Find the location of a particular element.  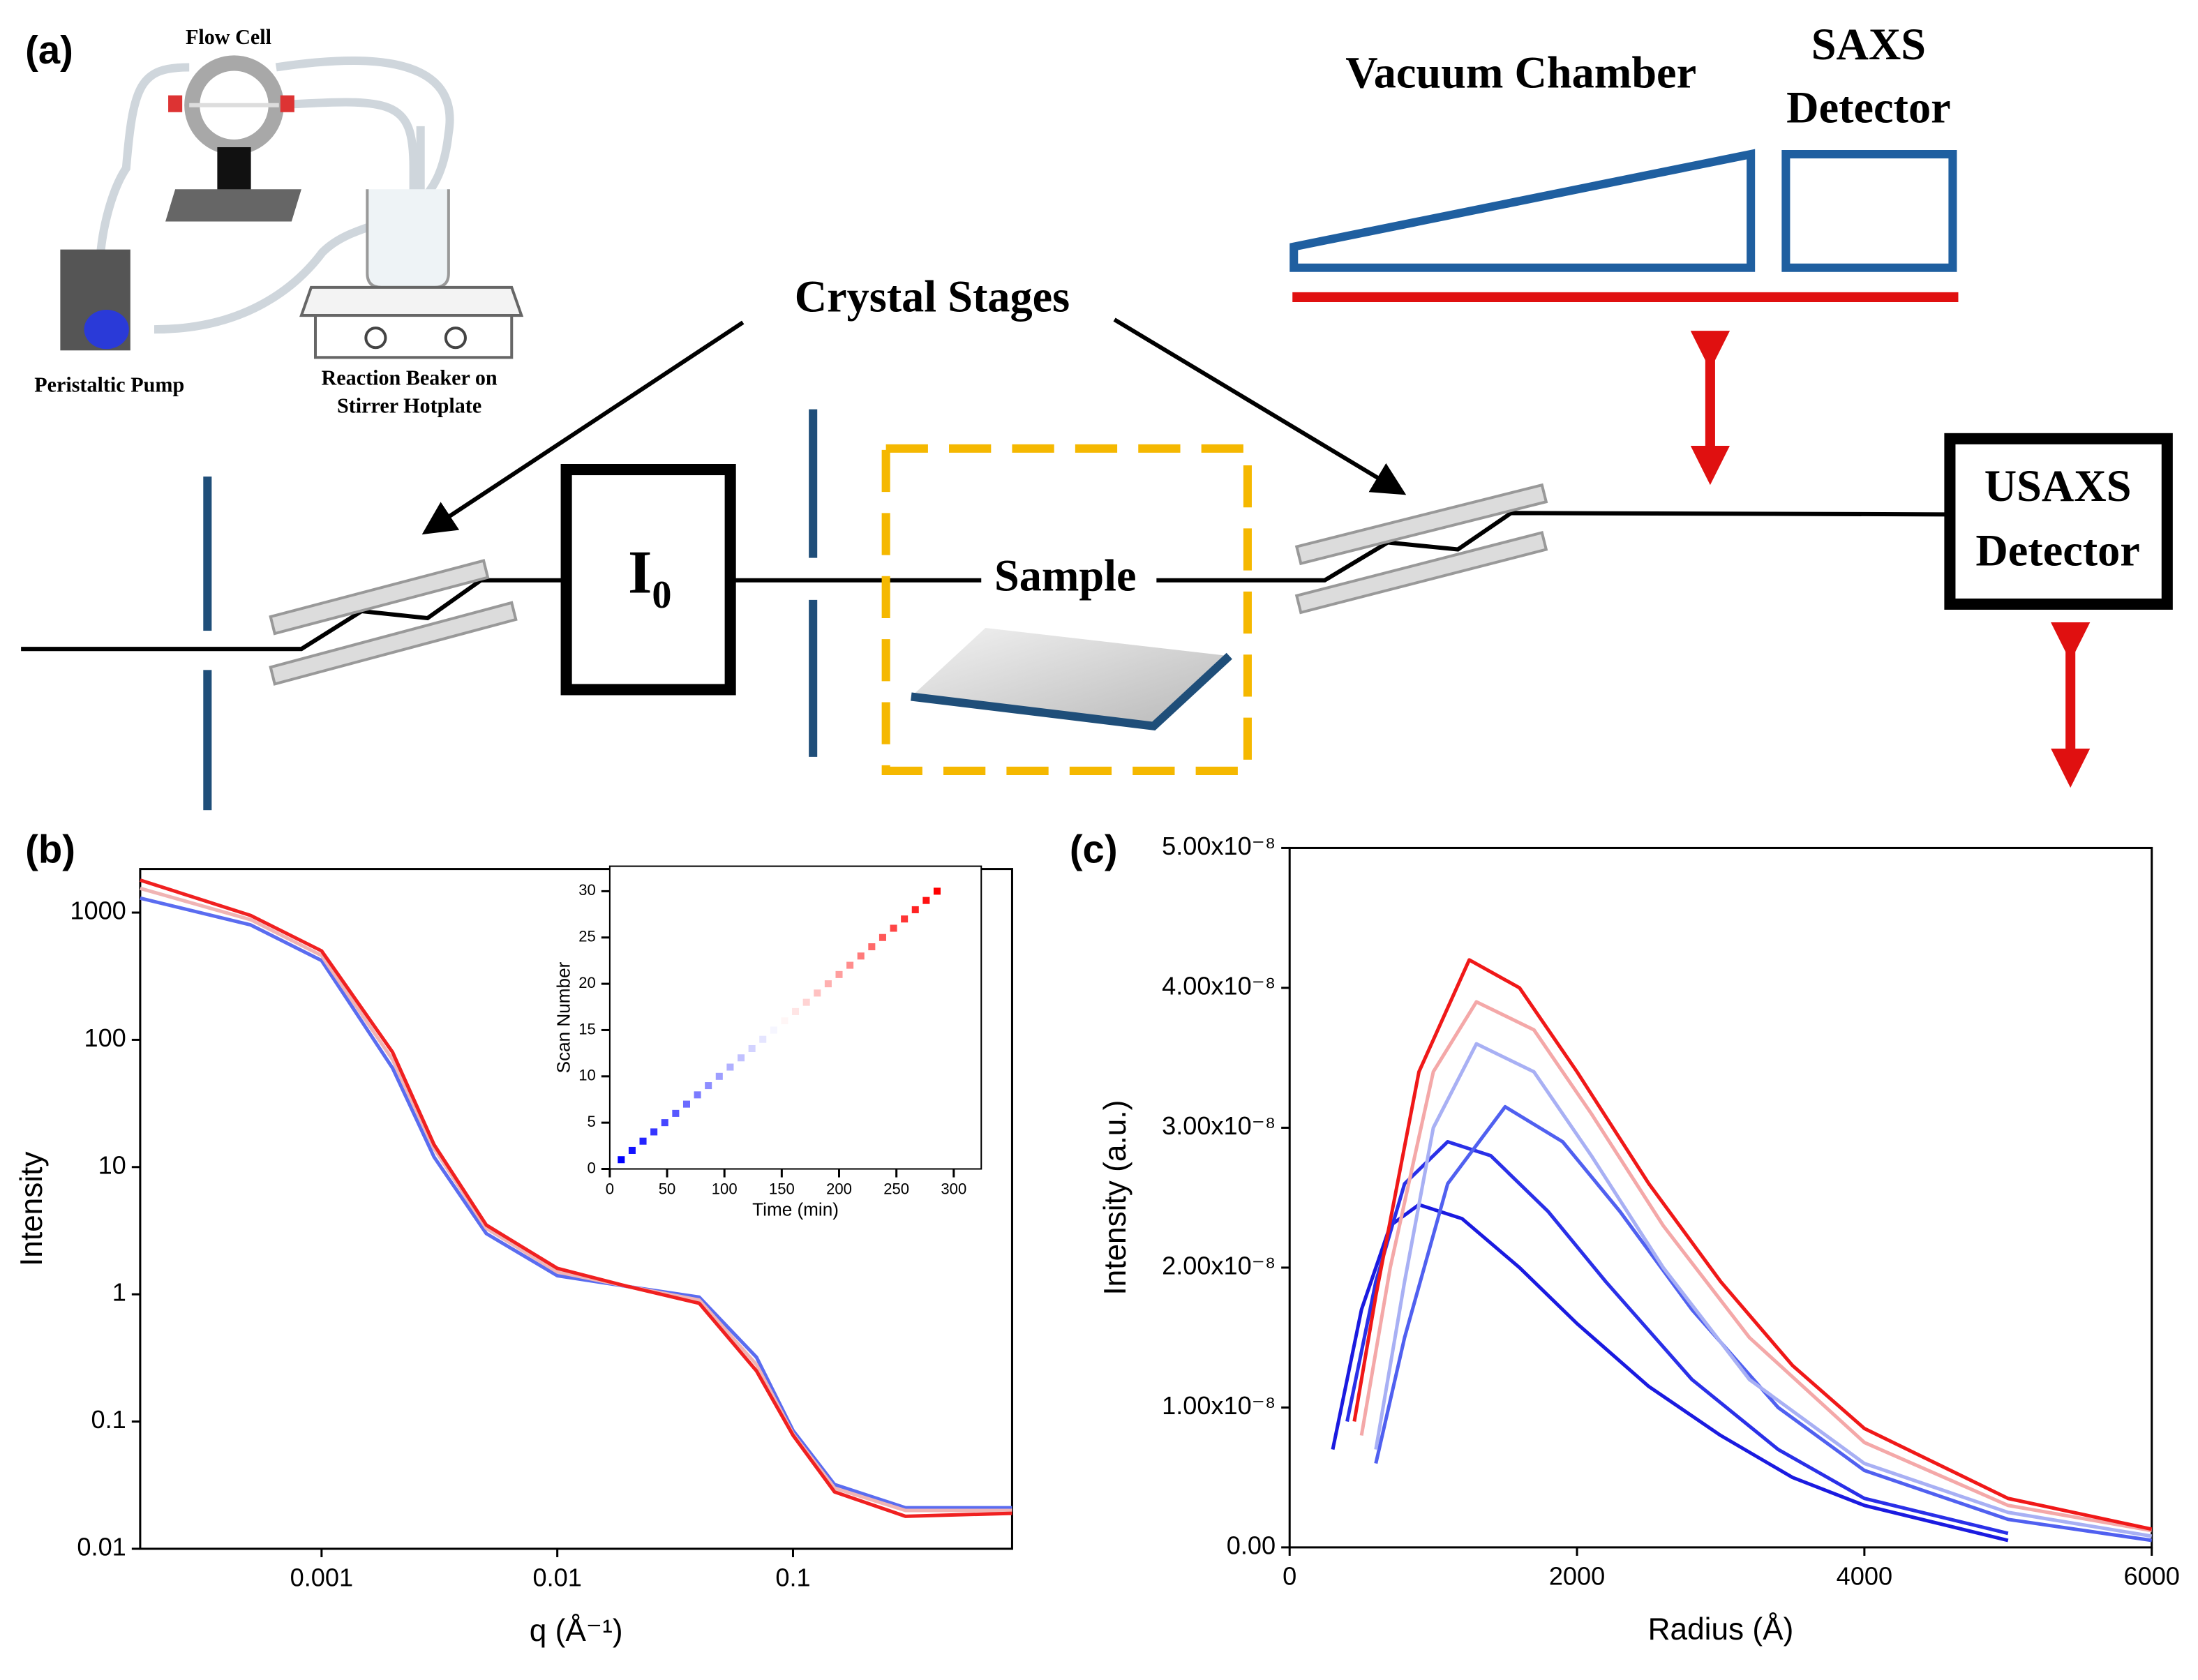

y-axis-label: Intensity is located at coordinates (32, 1208).